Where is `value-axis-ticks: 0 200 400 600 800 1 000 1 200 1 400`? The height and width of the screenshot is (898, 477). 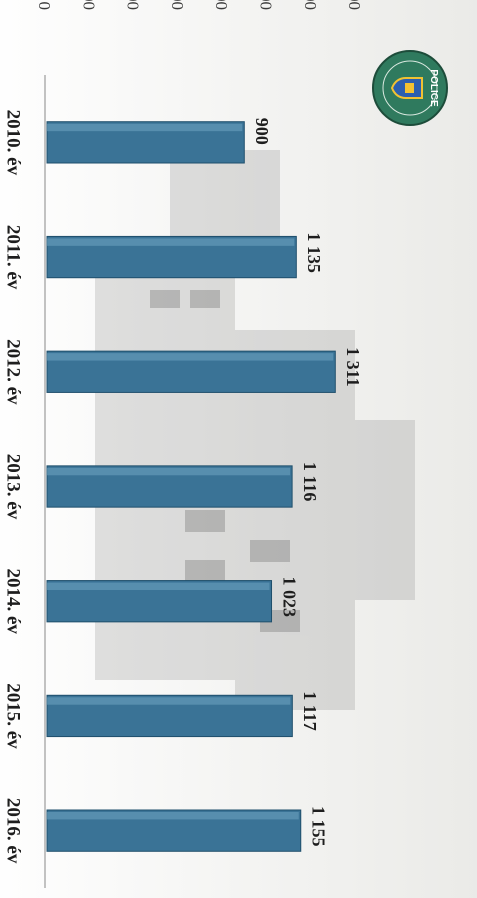 value-axis-ticks: 0 200 400 600 800 1 000 1 200 1 400 is located at coordinates (199, 5).